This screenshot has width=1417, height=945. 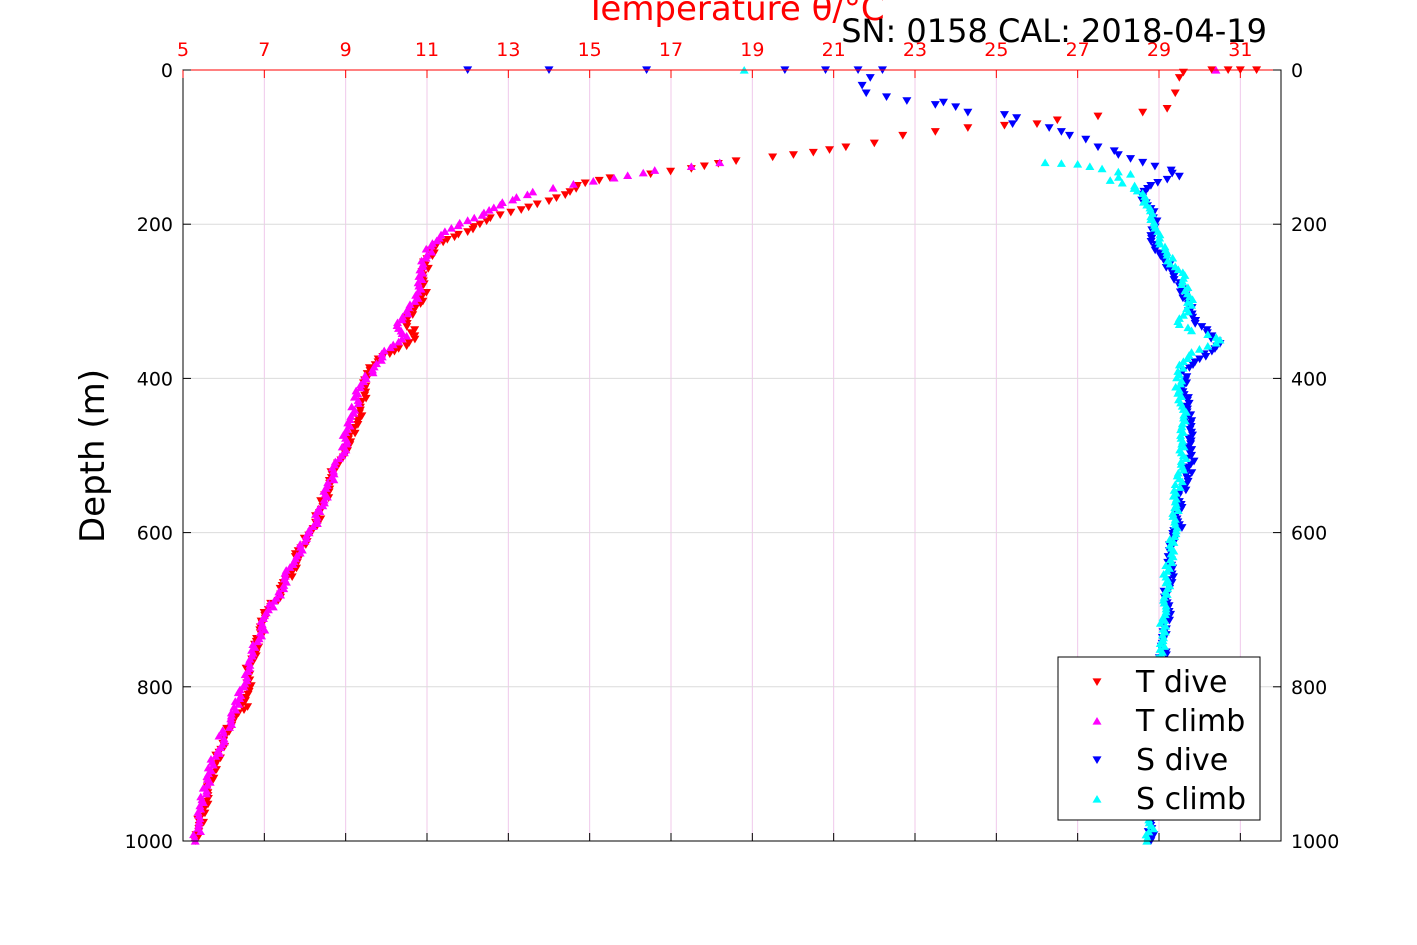 I want to click on calibration-annotation: SN: 0158 CAL: 2018-04-19, so click(x=1054, y=31).